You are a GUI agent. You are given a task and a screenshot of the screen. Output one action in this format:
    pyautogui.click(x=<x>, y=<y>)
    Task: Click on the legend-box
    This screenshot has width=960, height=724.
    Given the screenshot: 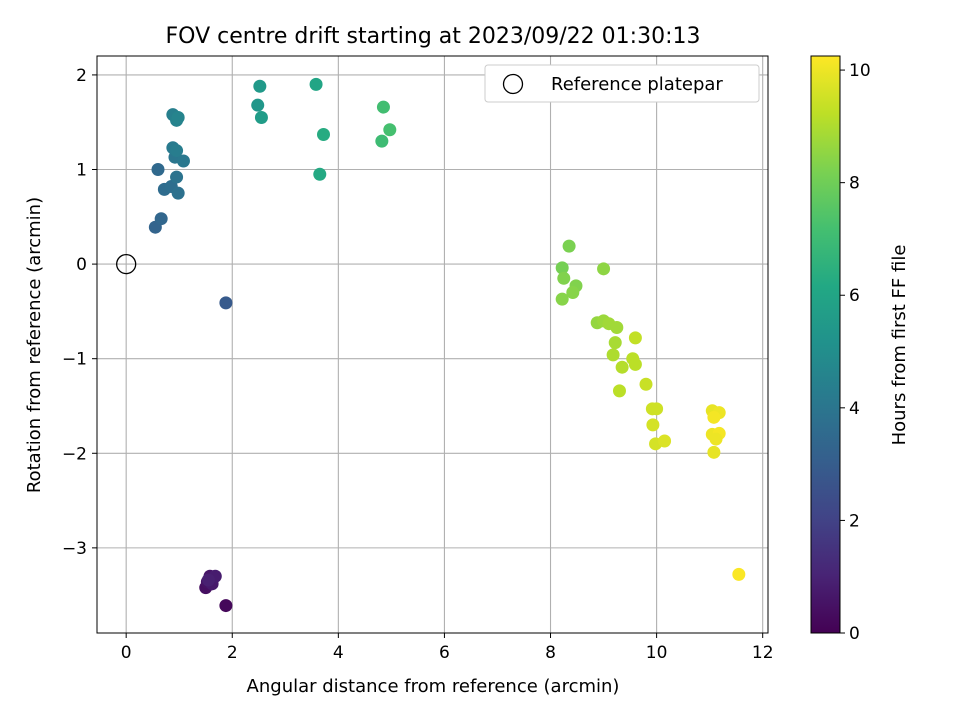 What is the action you would take?
    pyautogui.click(x=622, y=83)
    